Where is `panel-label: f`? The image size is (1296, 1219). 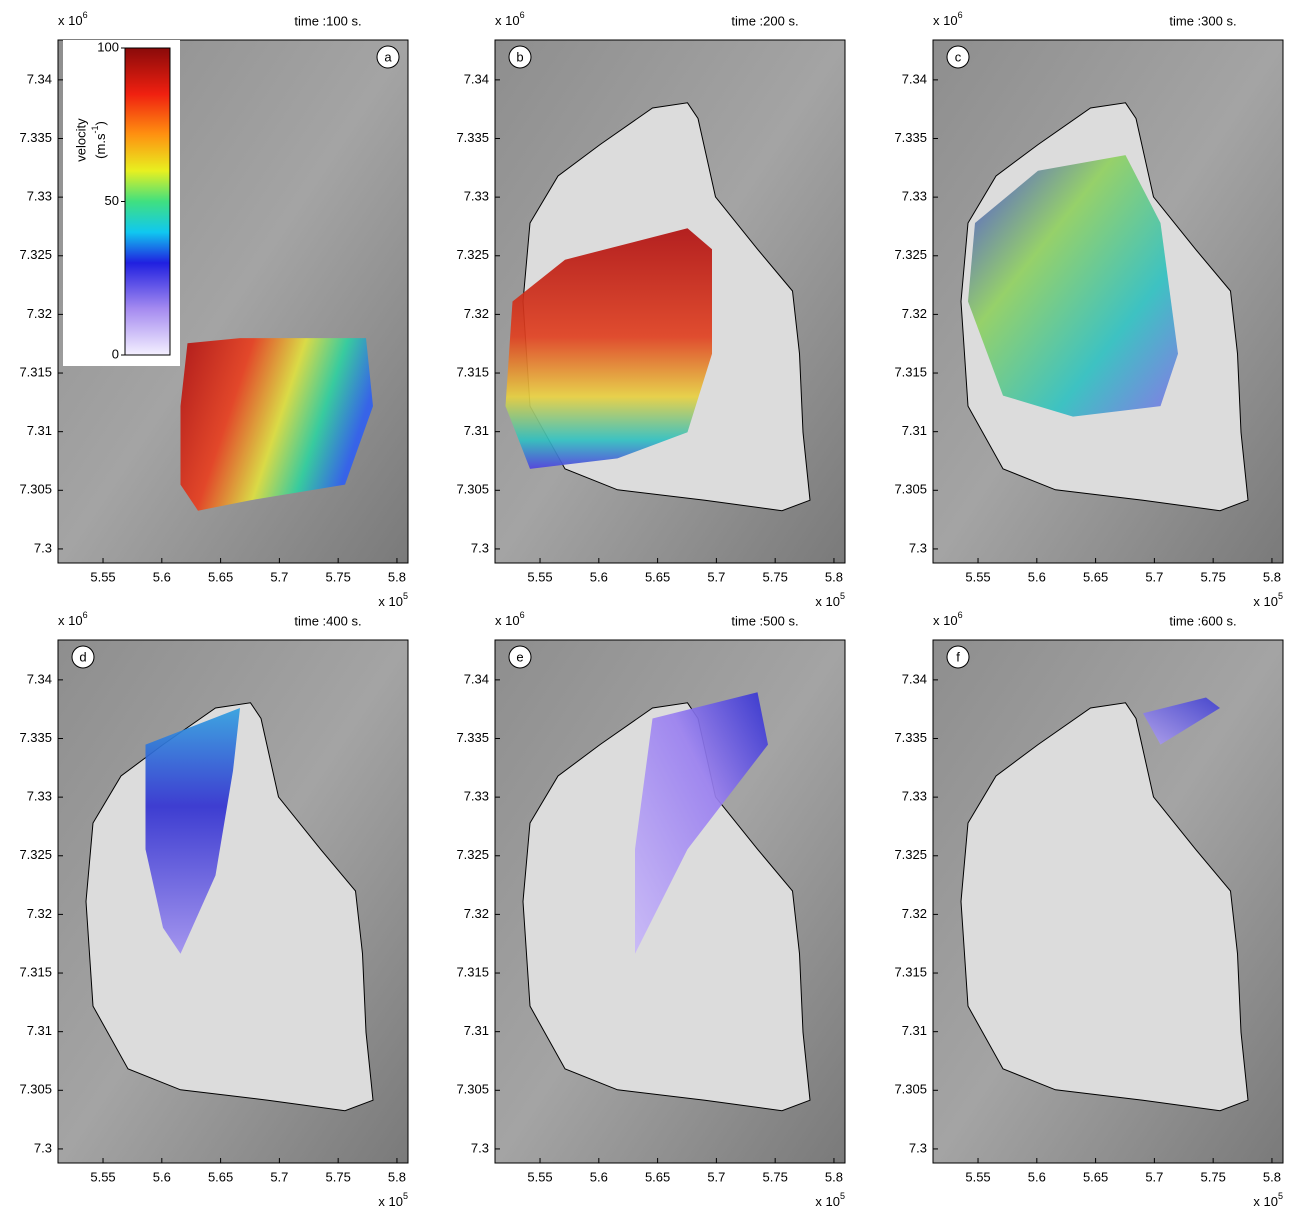
panel-label: f is located at coordinates (958, 656).